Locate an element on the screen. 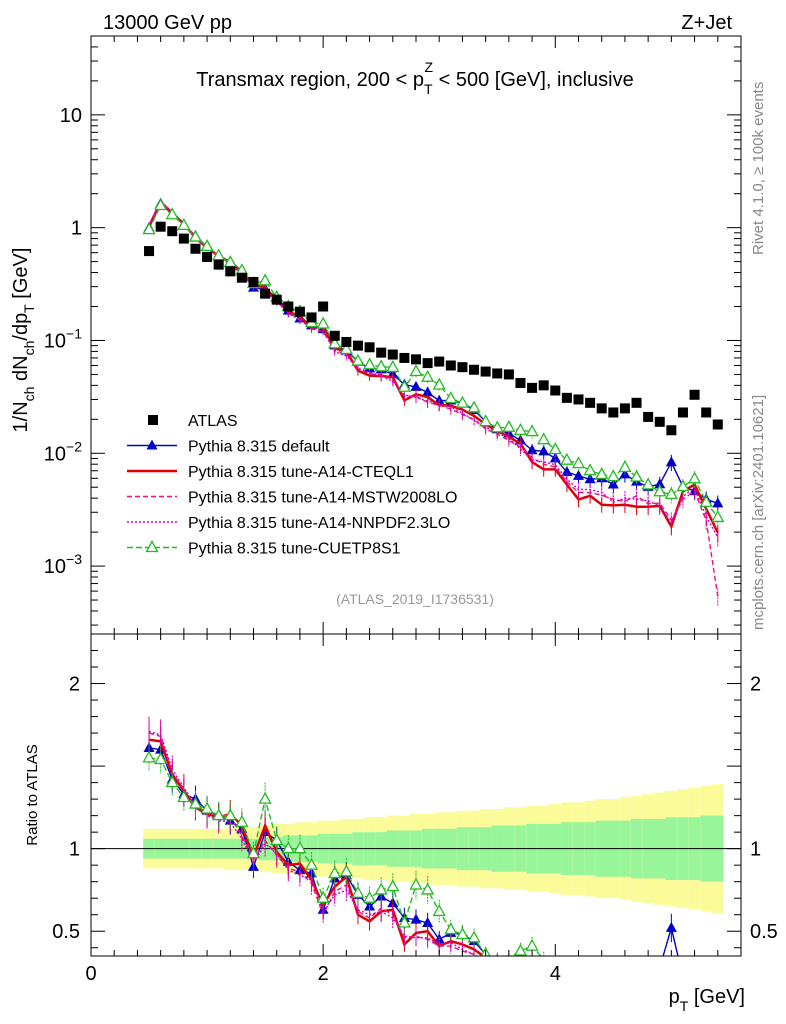  ylabel-sub-3: ch is located at coordinates (29, 348).